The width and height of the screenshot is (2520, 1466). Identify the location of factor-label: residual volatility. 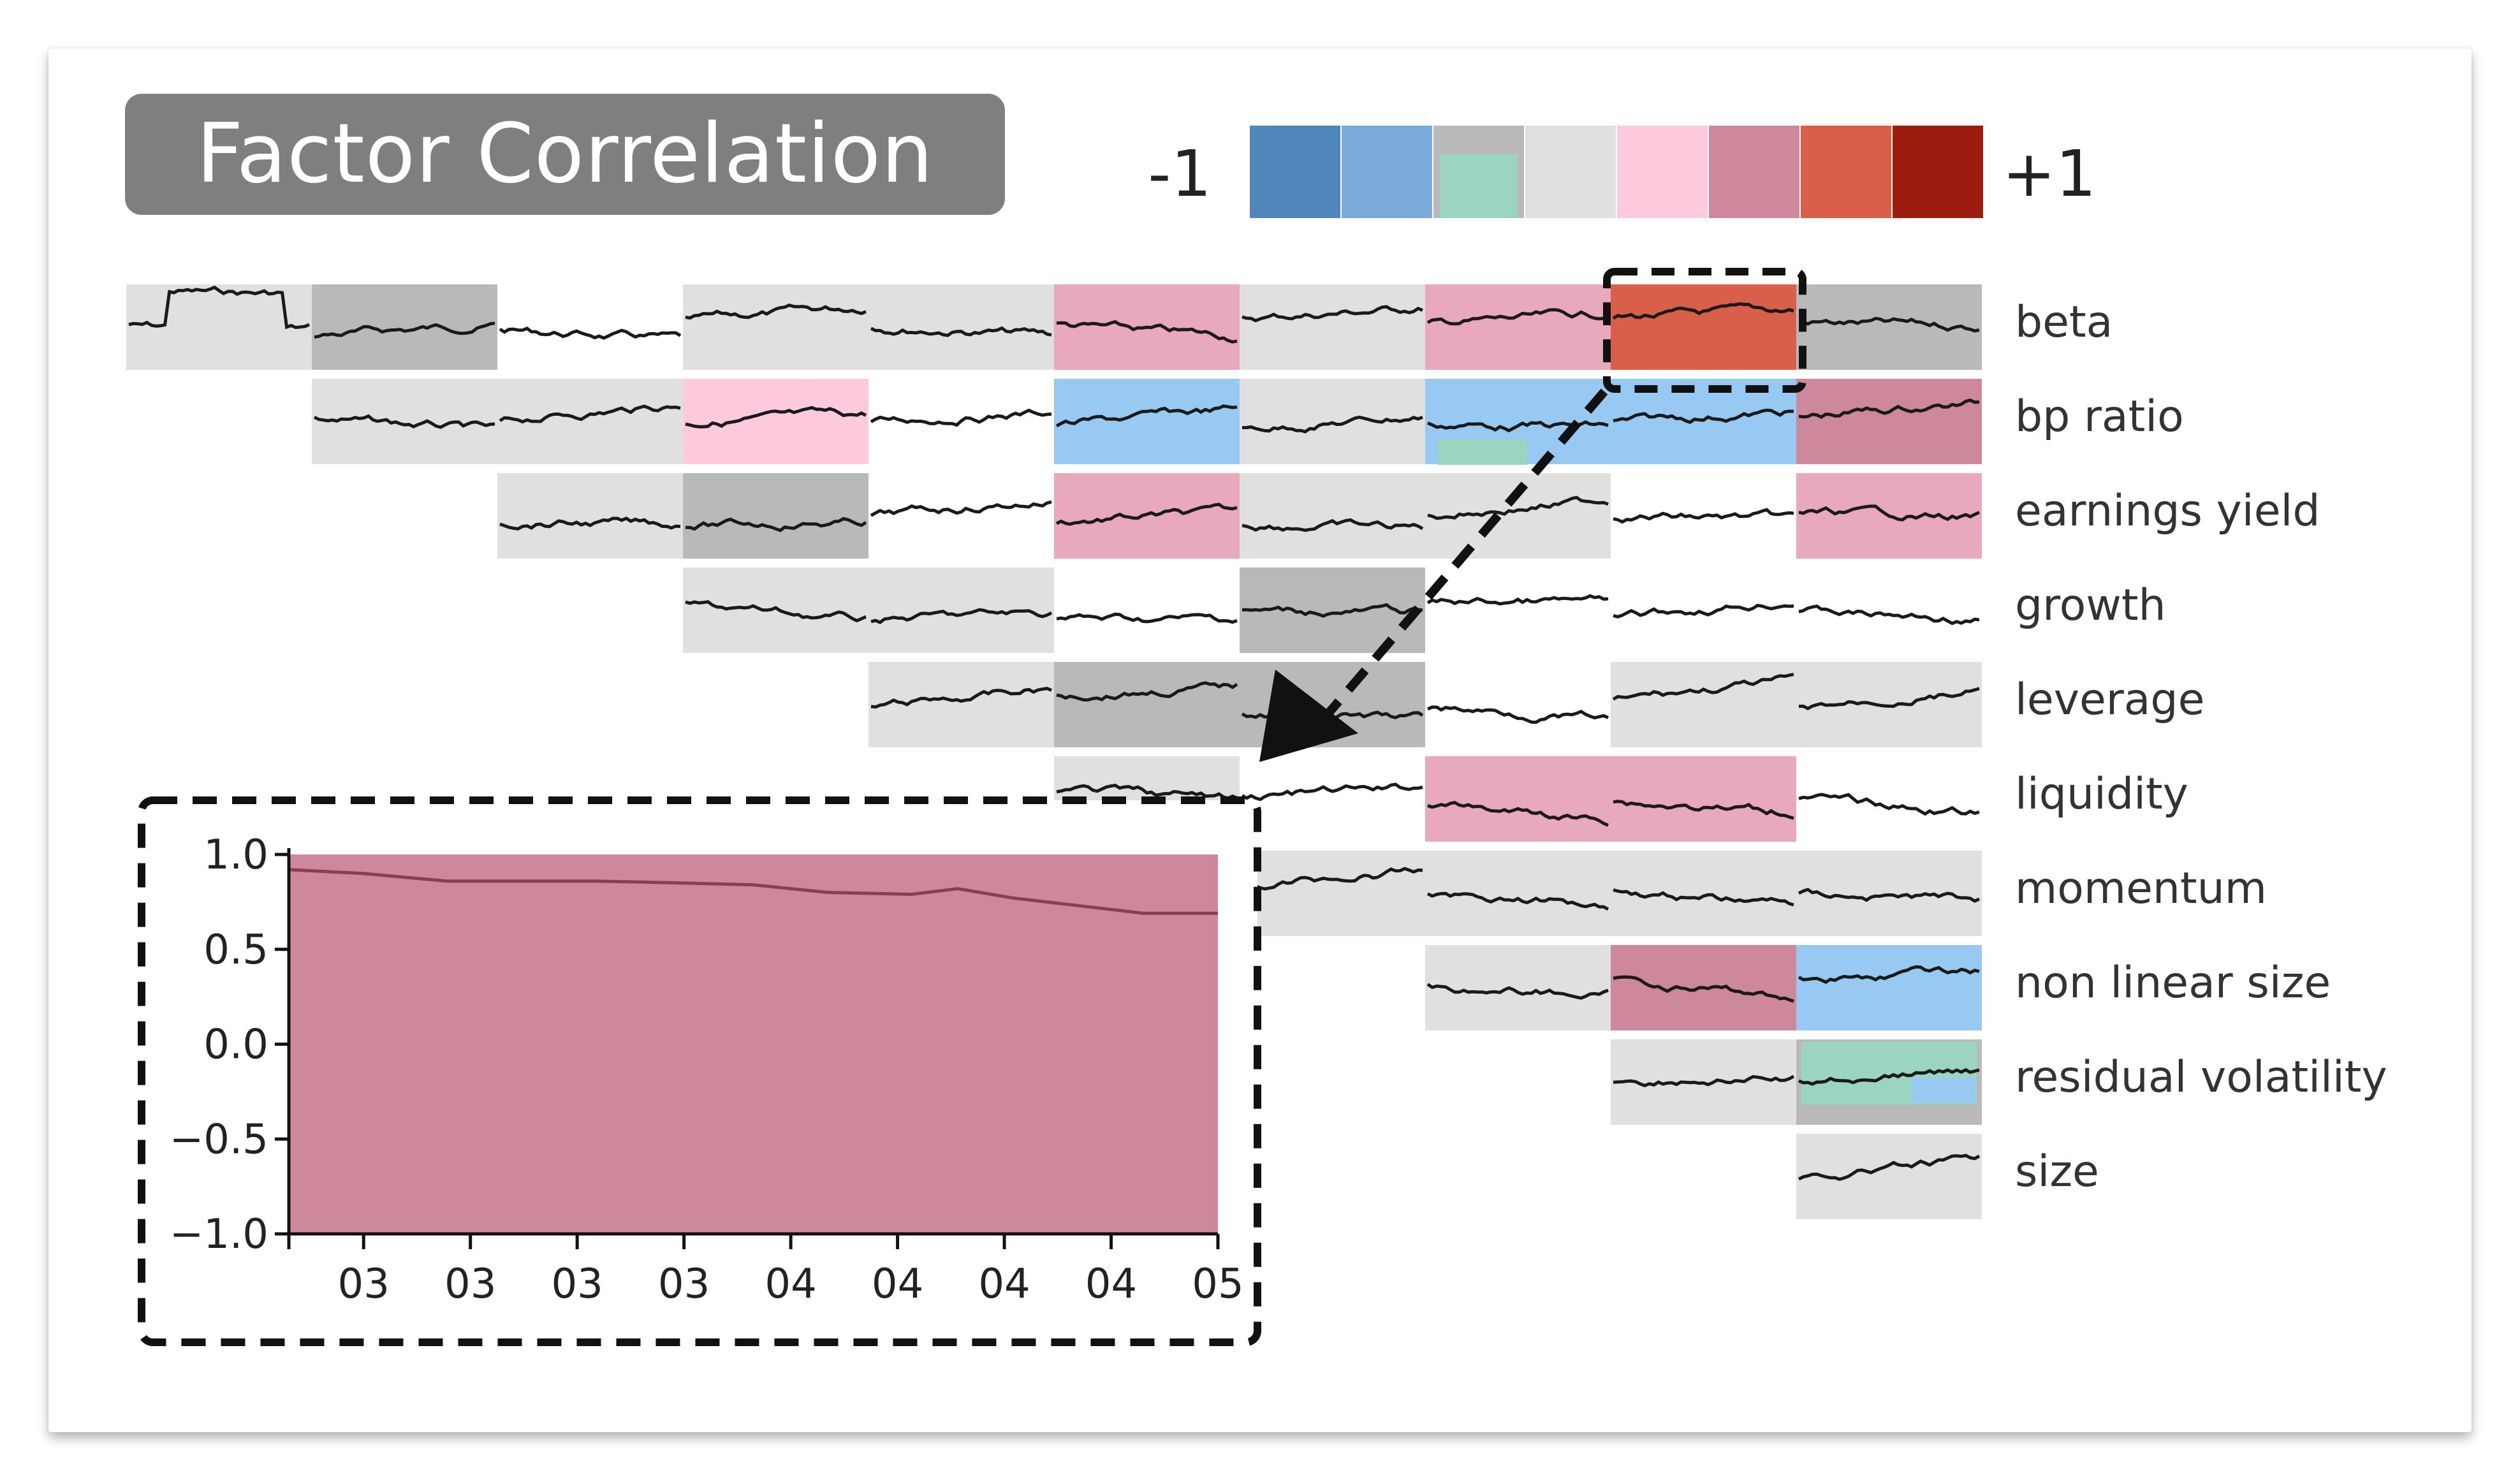
(2201, 1077).